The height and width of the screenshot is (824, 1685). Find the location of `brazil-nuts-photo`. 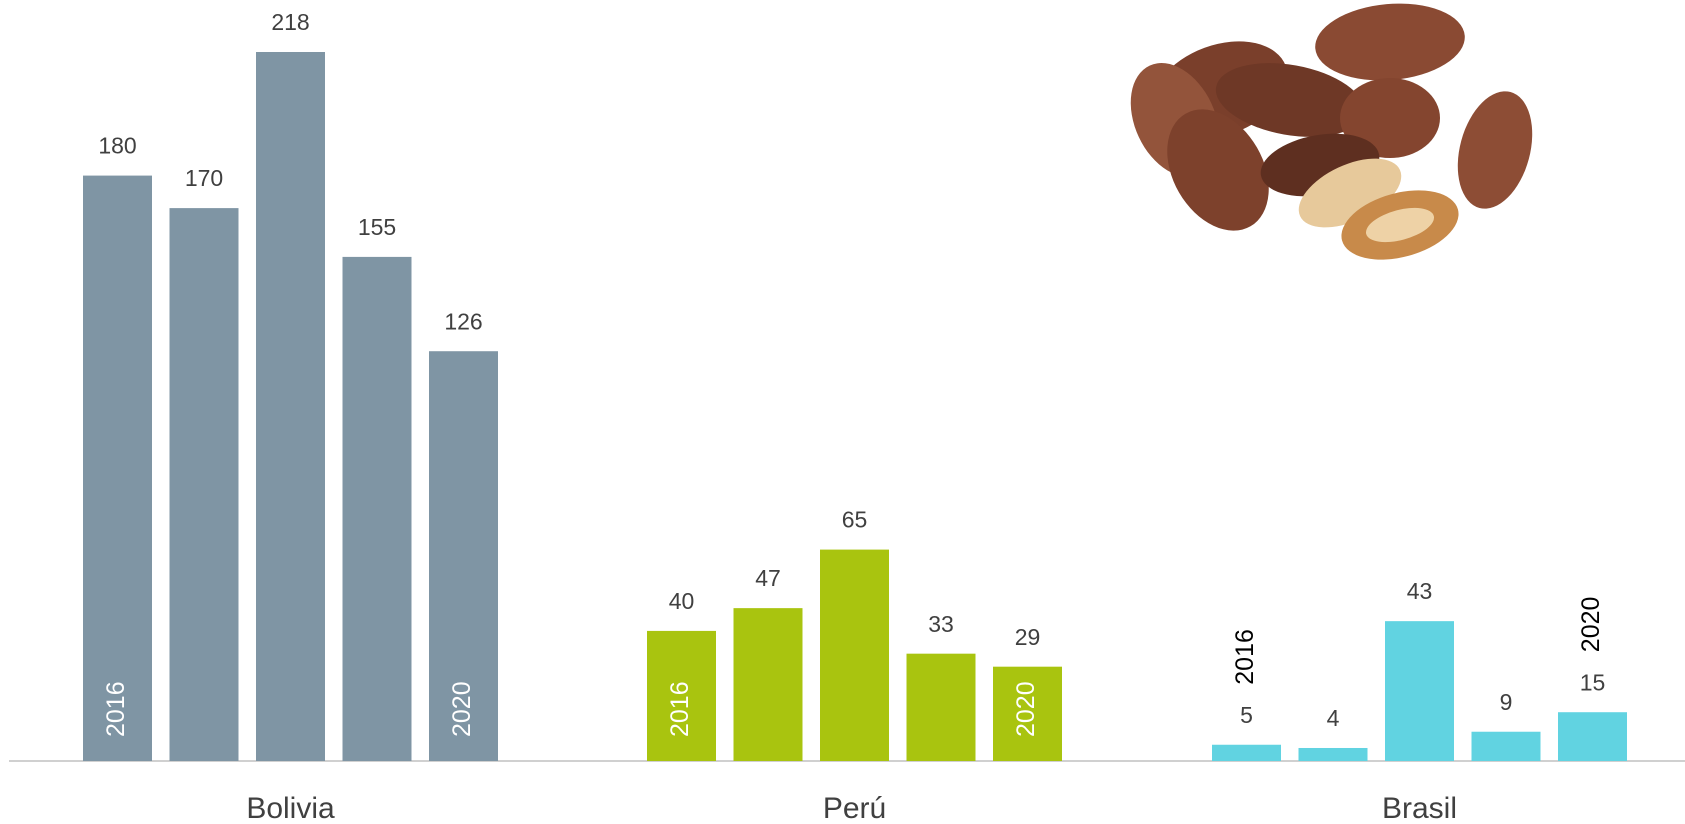

brazil-nuts-photo is located at coordinates (1331, 131).